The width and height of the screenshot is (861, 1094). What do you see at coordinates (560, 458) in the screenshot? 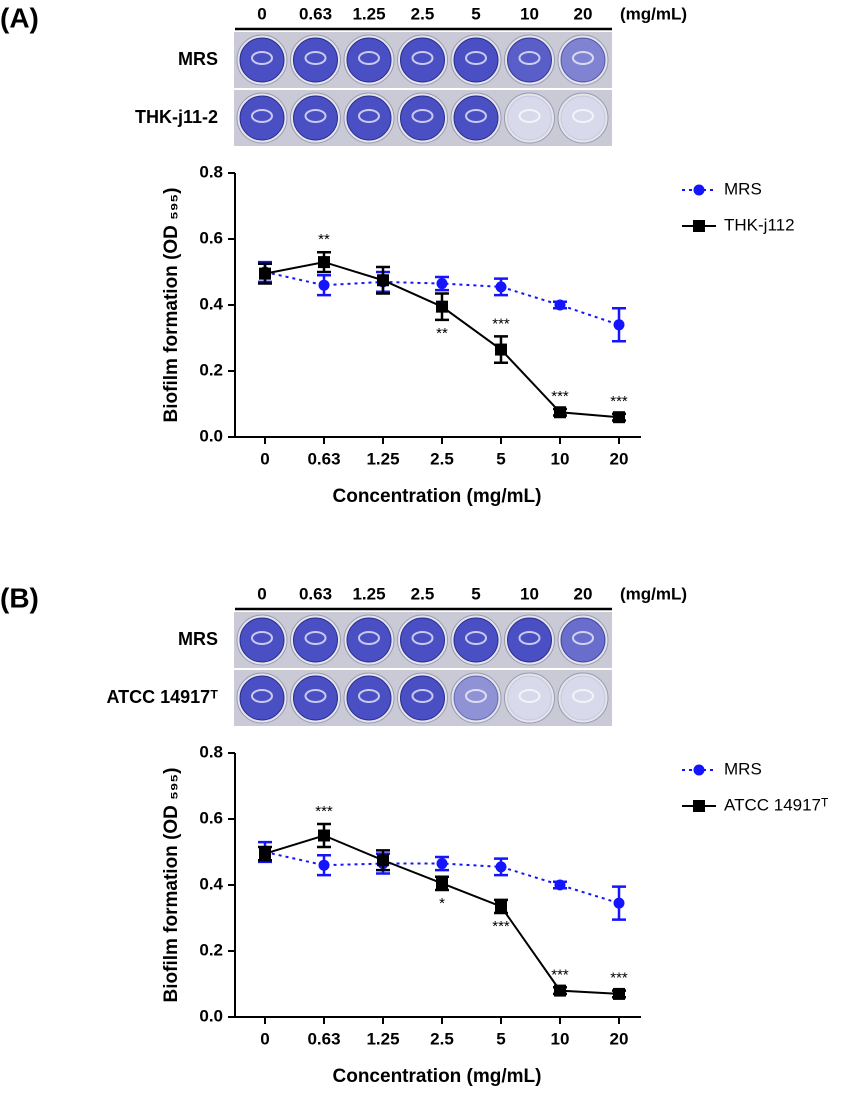
I see `x-tick-label: 10` at bounding box center [560, 458].